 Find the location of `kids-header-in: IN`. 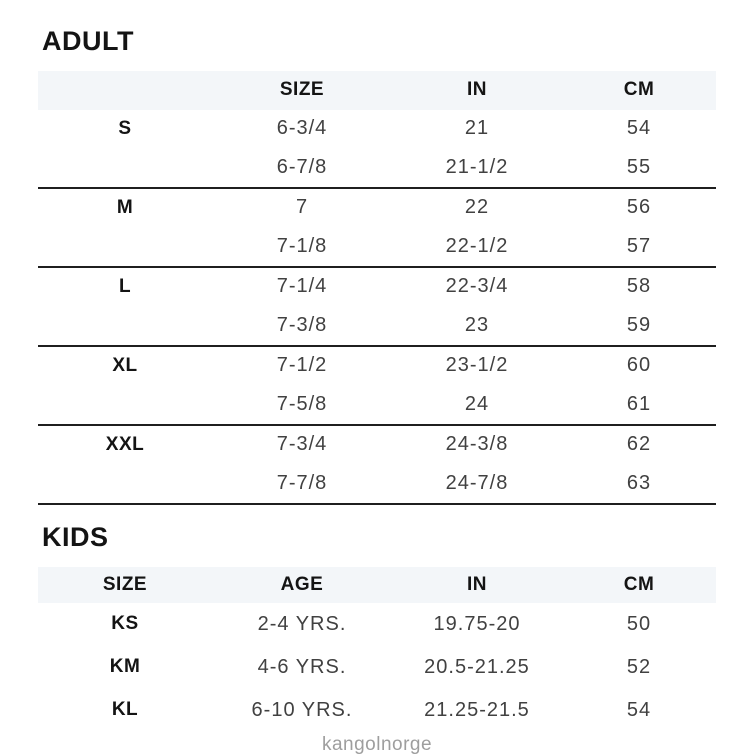

kids-header-in: IN is located at coordinates (477, 584).